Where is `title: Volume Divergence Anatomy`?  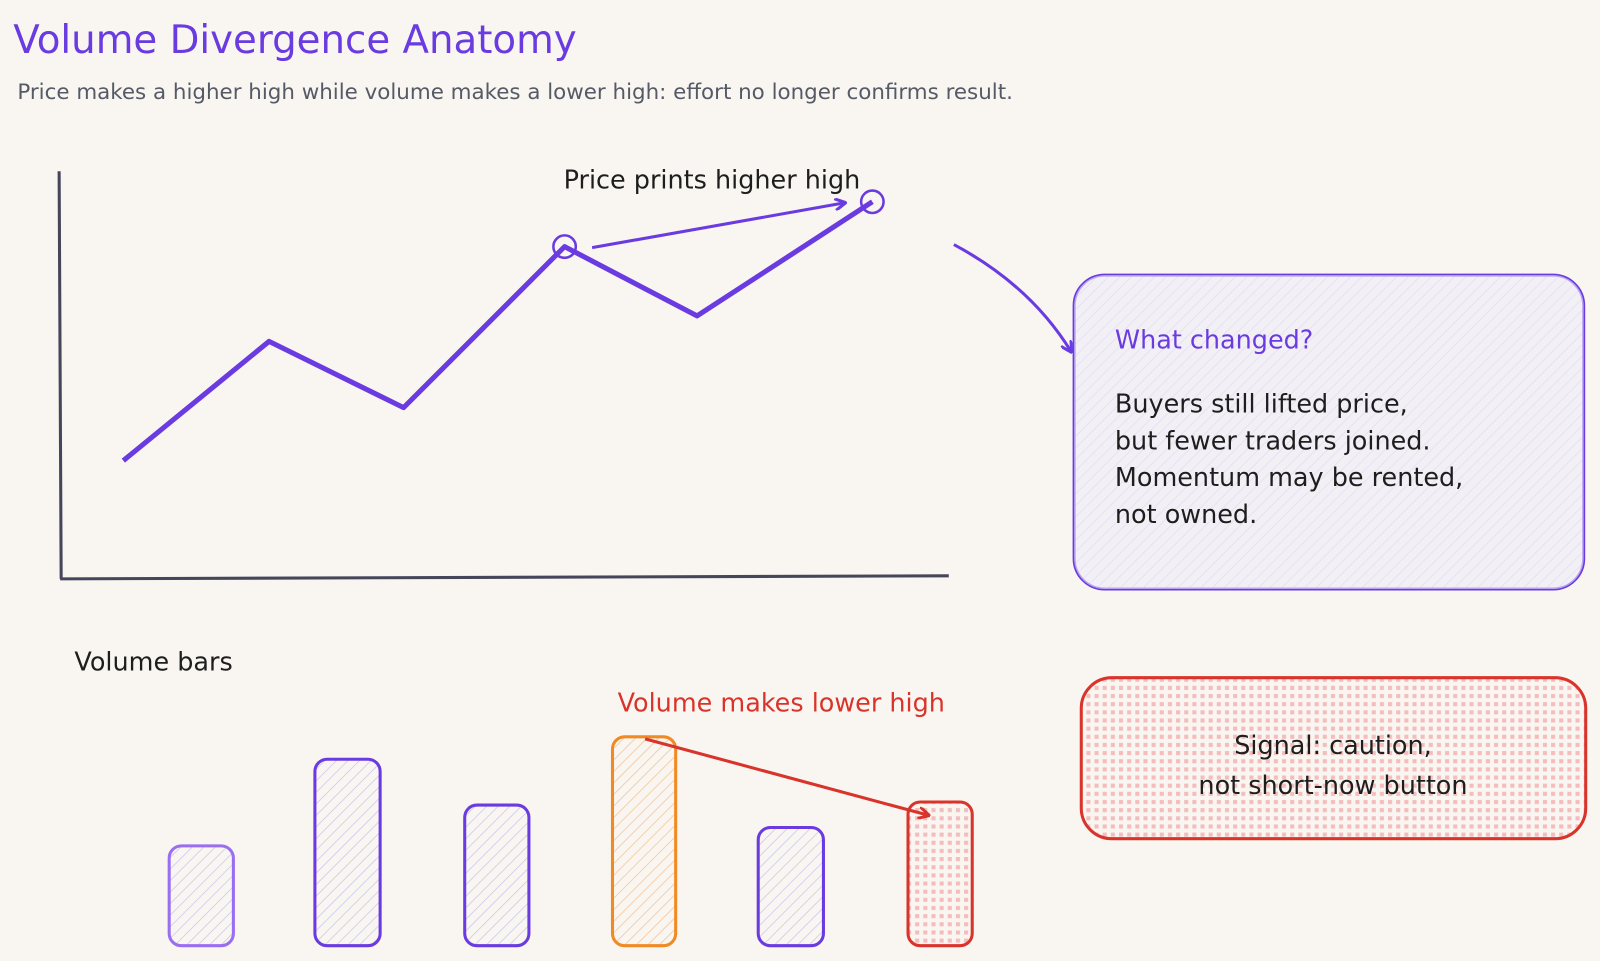
title: Volume Divergence Anatomy is located at coordinates (294, 40).